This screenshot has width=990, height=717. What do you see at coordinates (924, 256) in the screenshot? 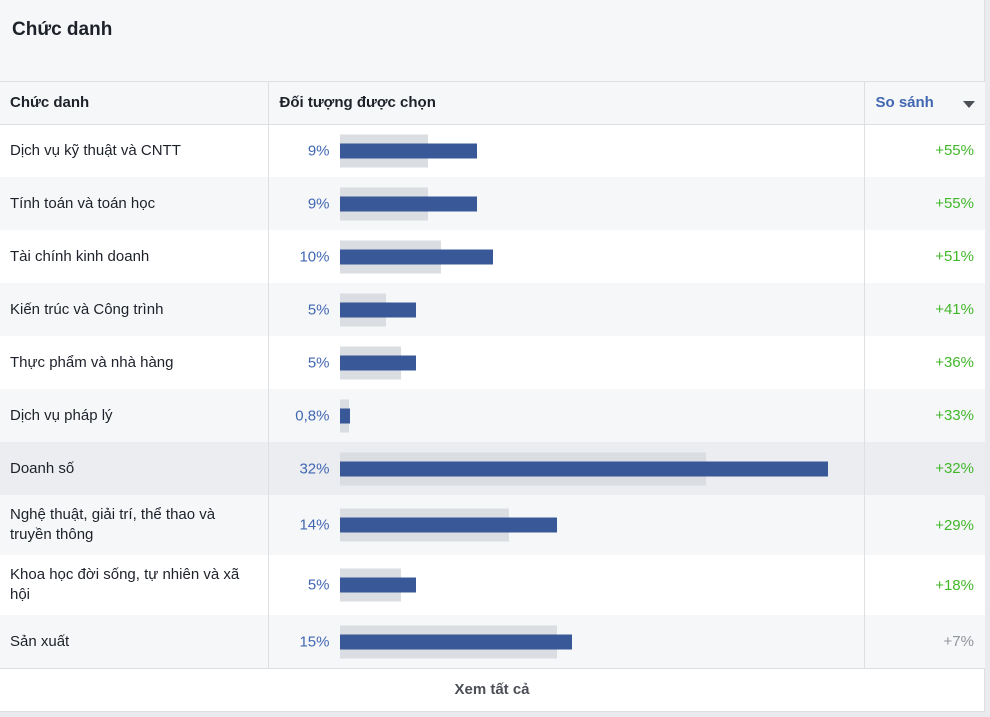
I see `row-compare-value: +51%` at bounding box center [924, 256].